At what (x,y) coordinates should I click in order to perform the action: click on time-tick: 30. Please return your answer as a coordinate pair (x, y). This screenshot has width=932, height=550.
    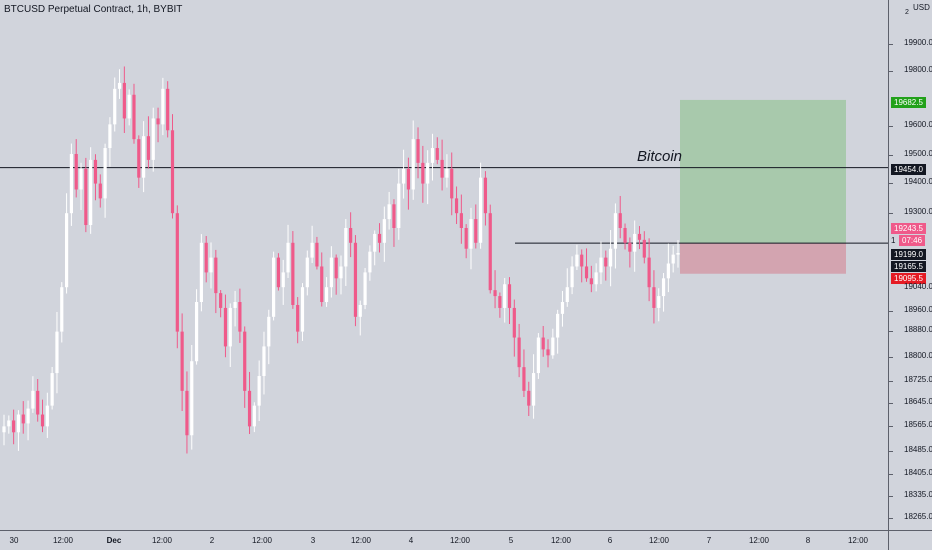
    Looking at the image, I should click on (14, 540).